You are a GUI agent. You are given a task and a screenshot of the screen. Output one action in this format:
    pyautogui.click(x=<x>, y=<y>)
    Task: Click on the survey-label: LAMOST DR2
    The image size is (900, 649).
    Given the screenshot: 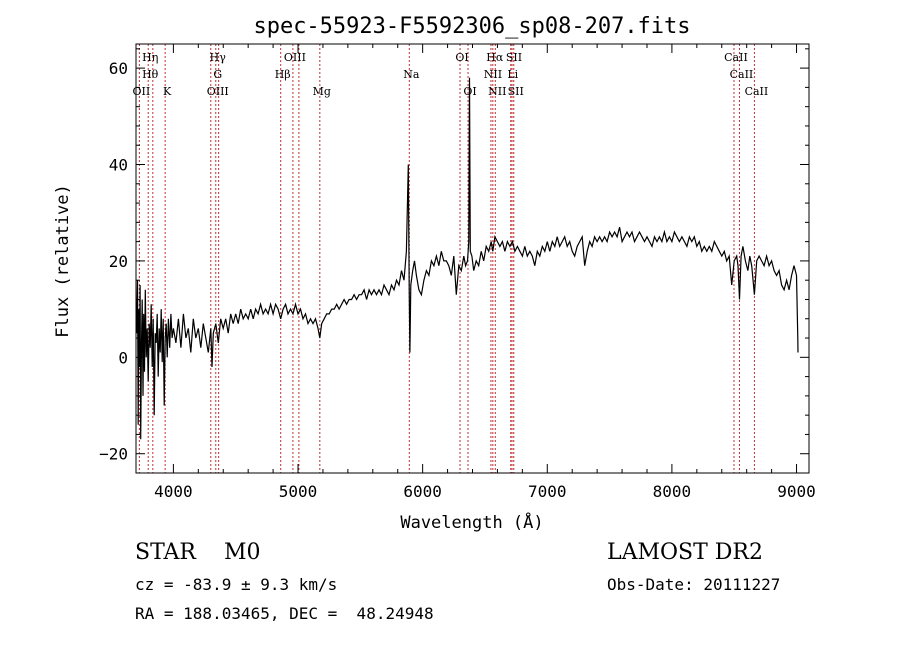 What is the action you would take?
    pyautogui.click(x=685, y=552)
    